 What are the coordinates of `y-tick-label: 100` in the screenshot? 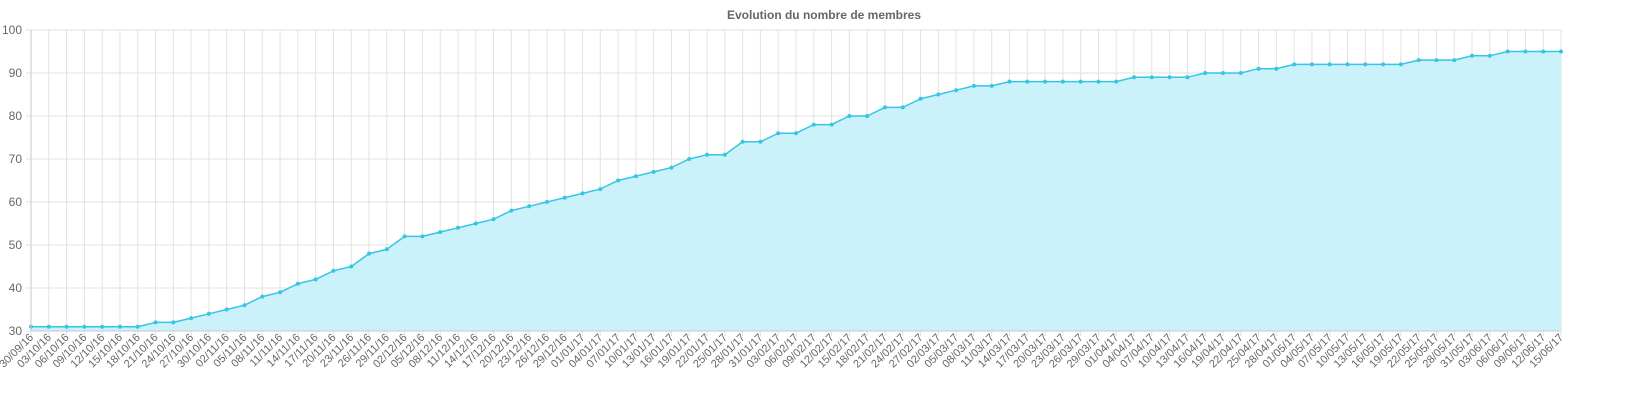 It's located at (12, 30).